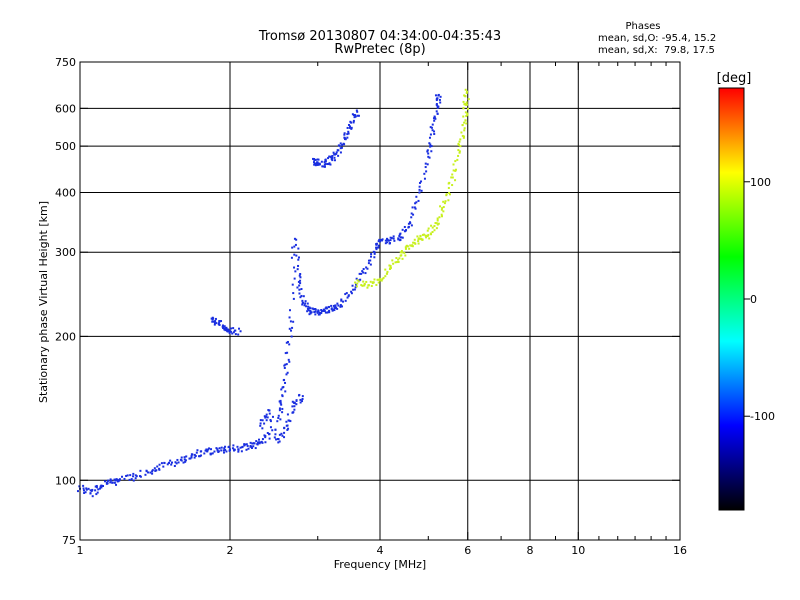 This screenshot has height=600, width=800. Describe the element at coordinates (80, 550) in the screenshot. I see `x-tick-label: 1` at that location.